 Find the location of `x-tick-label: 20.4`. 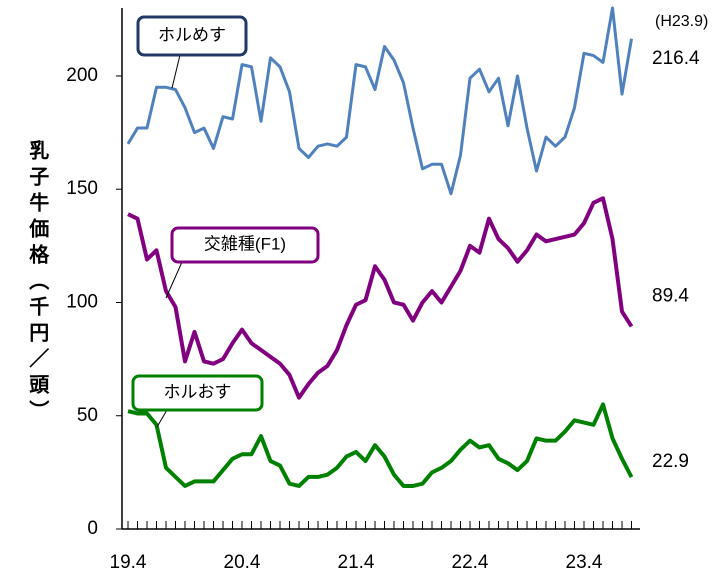

x-tick-label: 20.4 is located at coordinates (242, 562).